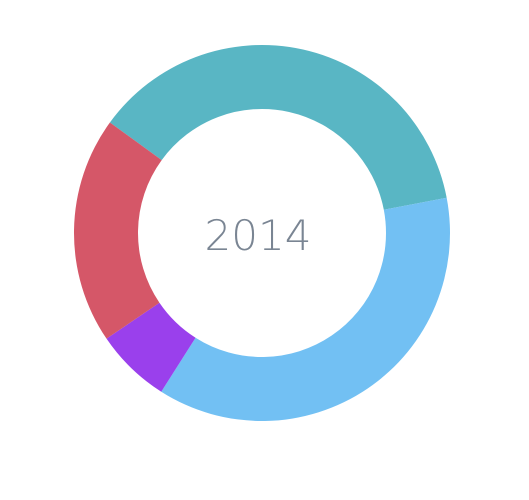  I want to click on center-year-label: 2014, so click(258, 235).